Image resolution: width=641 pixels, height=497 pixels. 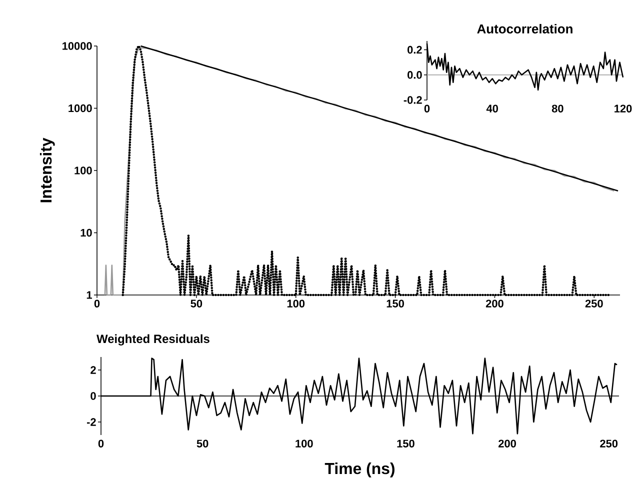 What do you see at coordinates (83, 170) in the screenshot?
I see `y-tick-label: 100` at bounding box center [83, 170].